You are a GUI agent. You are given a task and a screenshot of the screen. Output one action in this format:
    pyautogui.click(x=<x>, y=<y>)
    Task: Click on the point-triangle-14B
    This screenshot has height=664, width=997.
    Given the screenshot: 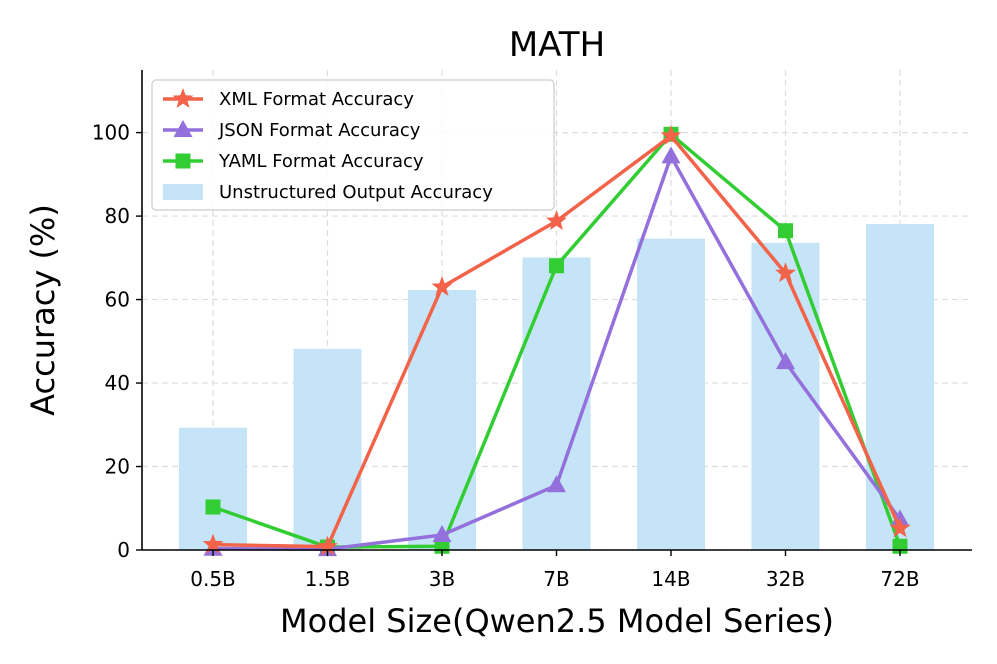 What is the action you would take?
    pyautogui.click(x=671, y=155)
    